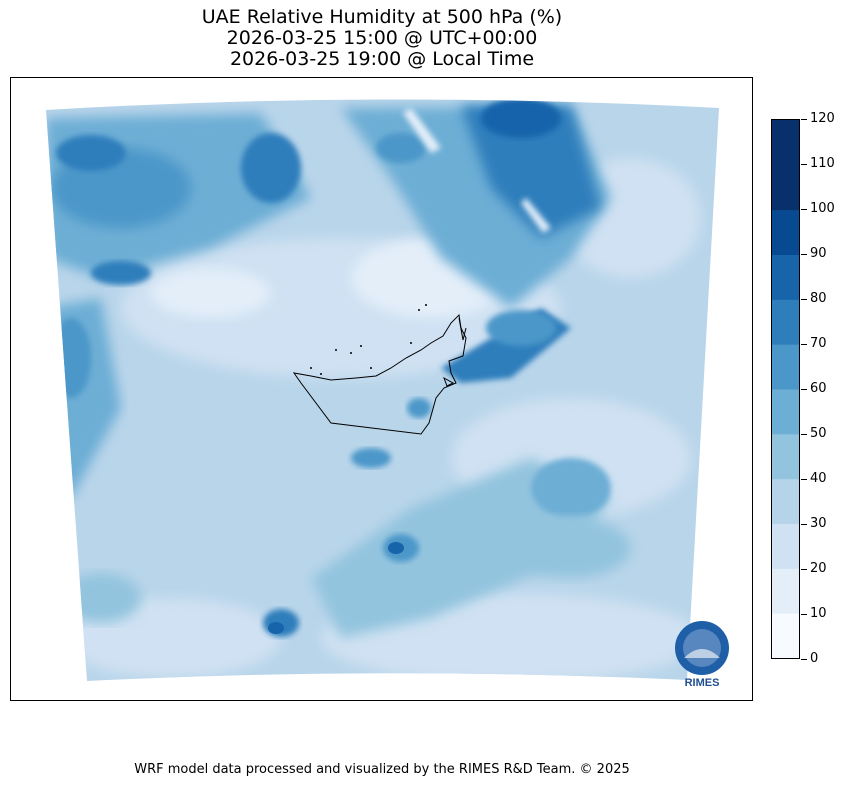 The width and height of the screenshot is (844, 788). I want to click on colorbar-tick-label: 10, so click(818, 613).